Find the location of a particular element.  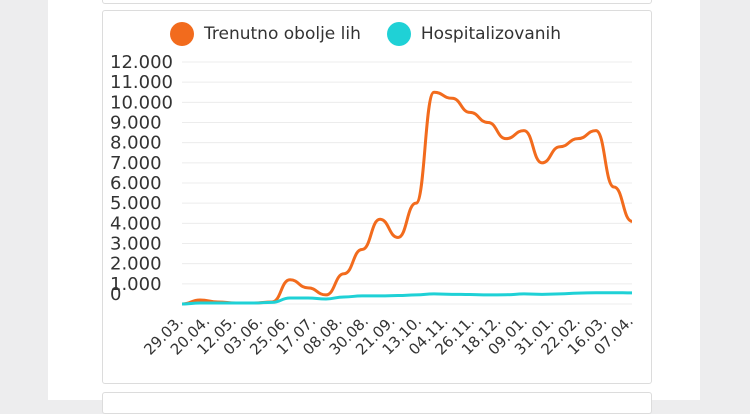

legend-swatch-trenutno is located at coordinates (182, 34).